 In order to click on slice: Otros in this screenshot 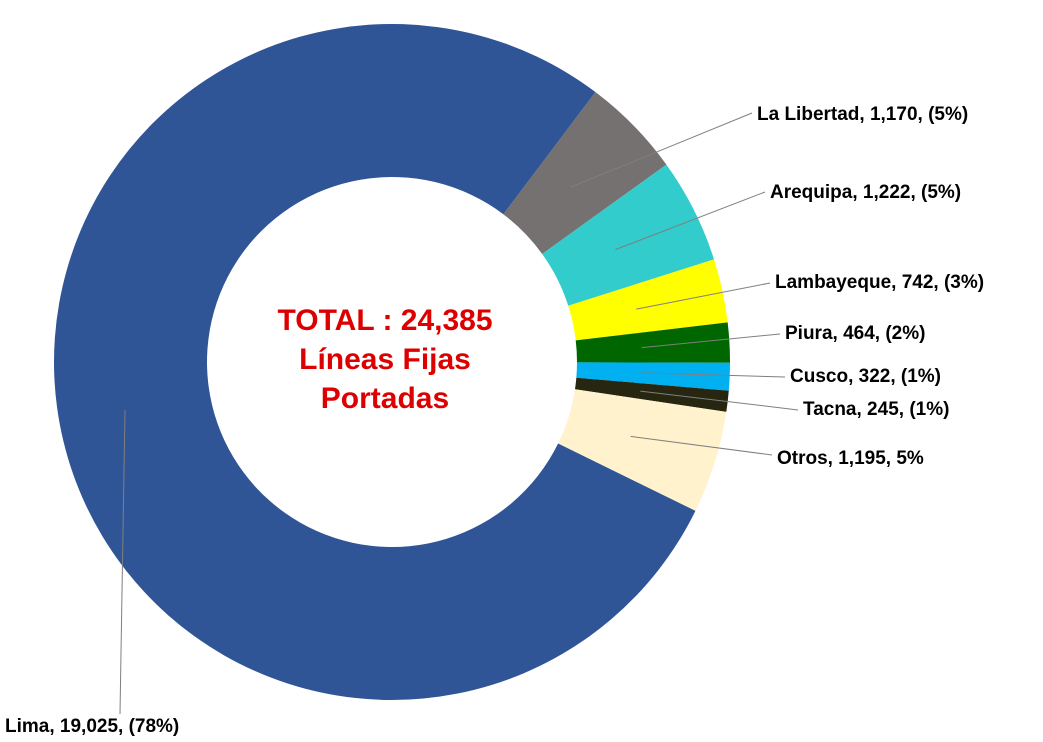, I will do `click(642, 450)`.